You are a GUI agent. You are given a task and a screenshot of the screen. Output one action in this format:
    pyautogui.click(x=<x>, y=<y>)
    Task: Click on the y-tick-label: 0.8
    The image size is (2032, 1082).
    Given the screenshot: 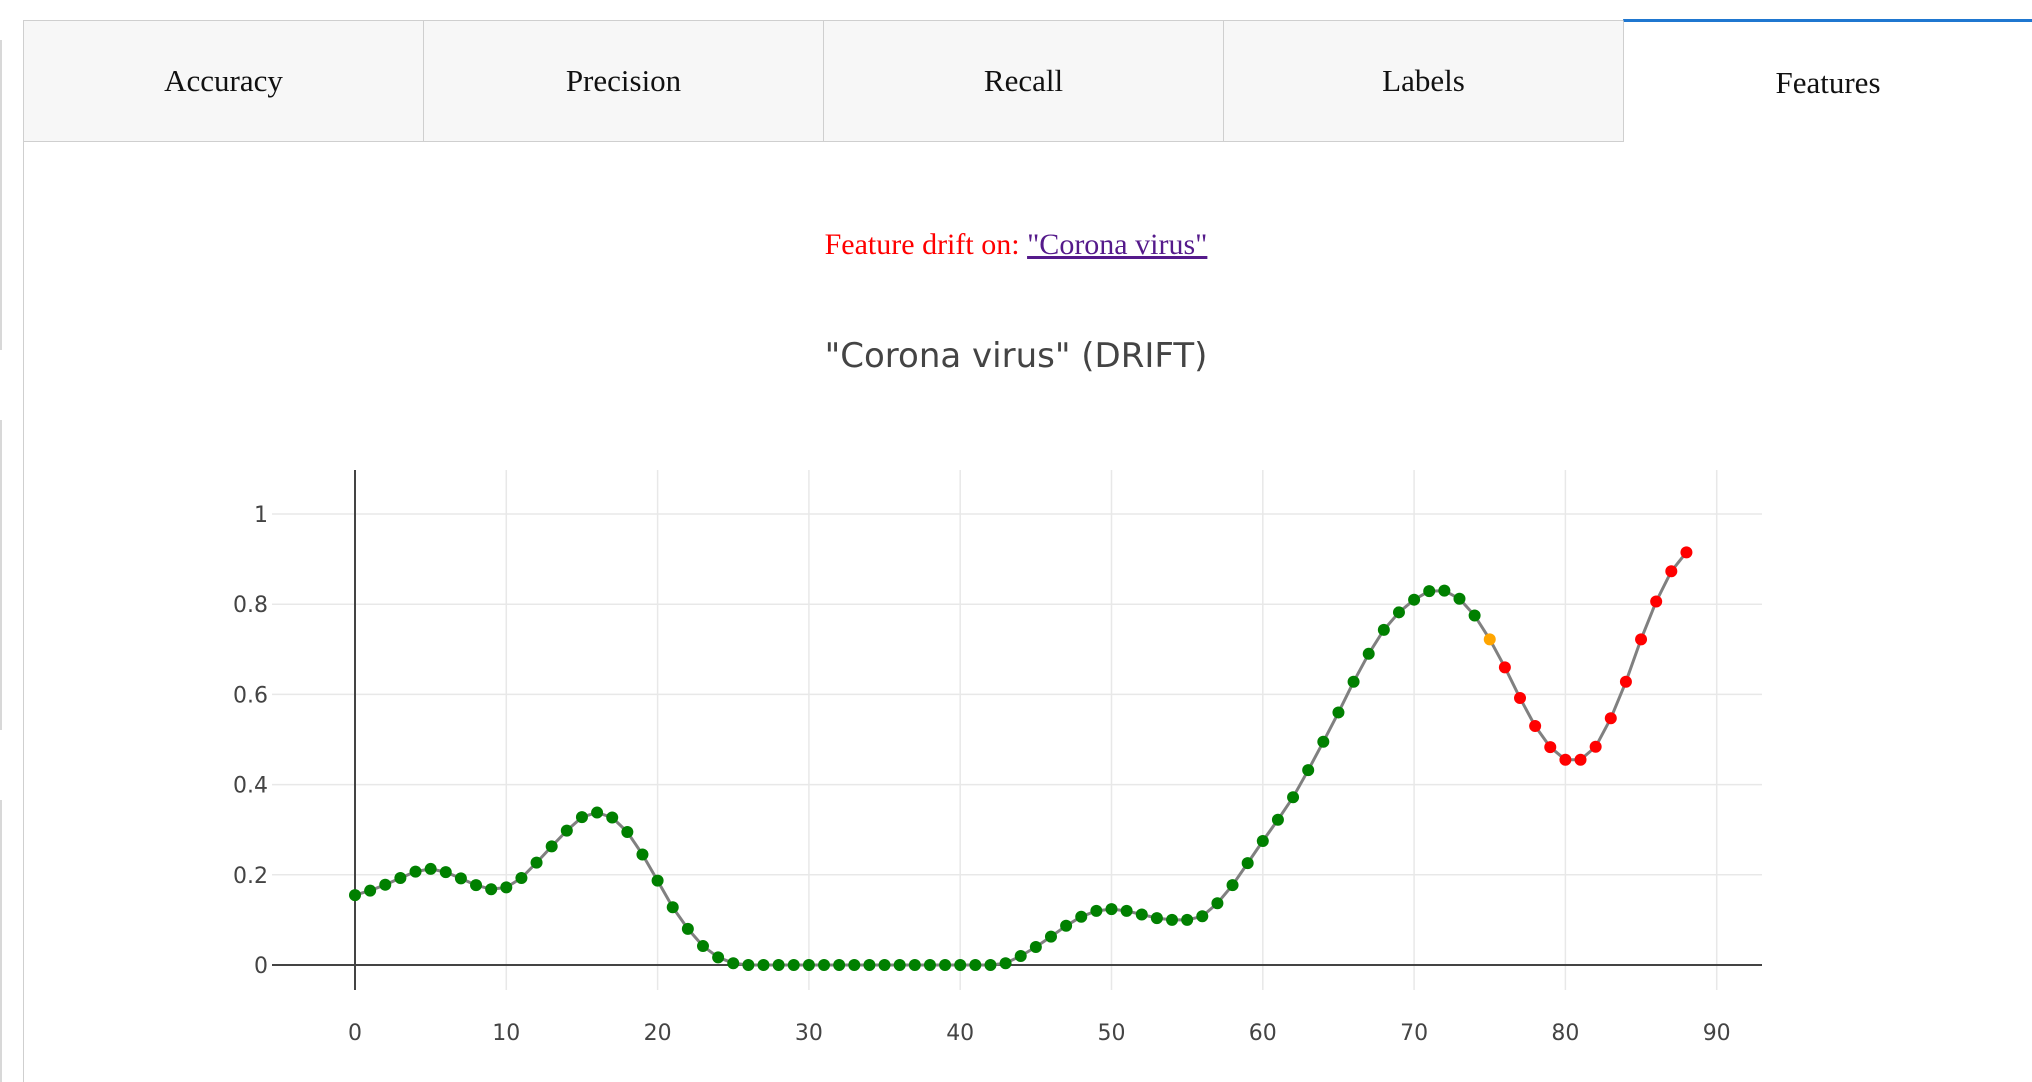 What is the action you would take?
    pyautogui.click(x=250, y=605)
    